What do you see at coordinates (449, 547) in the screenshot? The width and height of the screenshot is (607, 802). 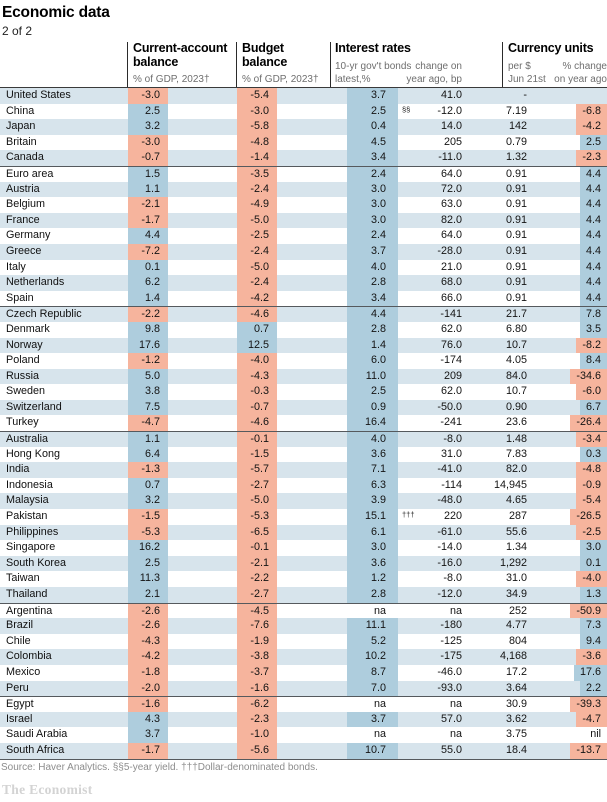 I see `cell-interest-rate-change: -14.0` at bounding box center [449, 547].